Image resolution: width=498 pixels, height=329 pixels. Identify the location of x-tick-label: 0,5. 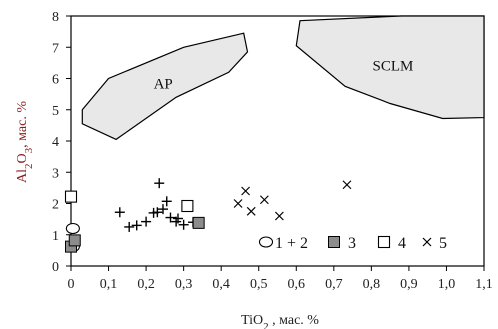
(259, 284).